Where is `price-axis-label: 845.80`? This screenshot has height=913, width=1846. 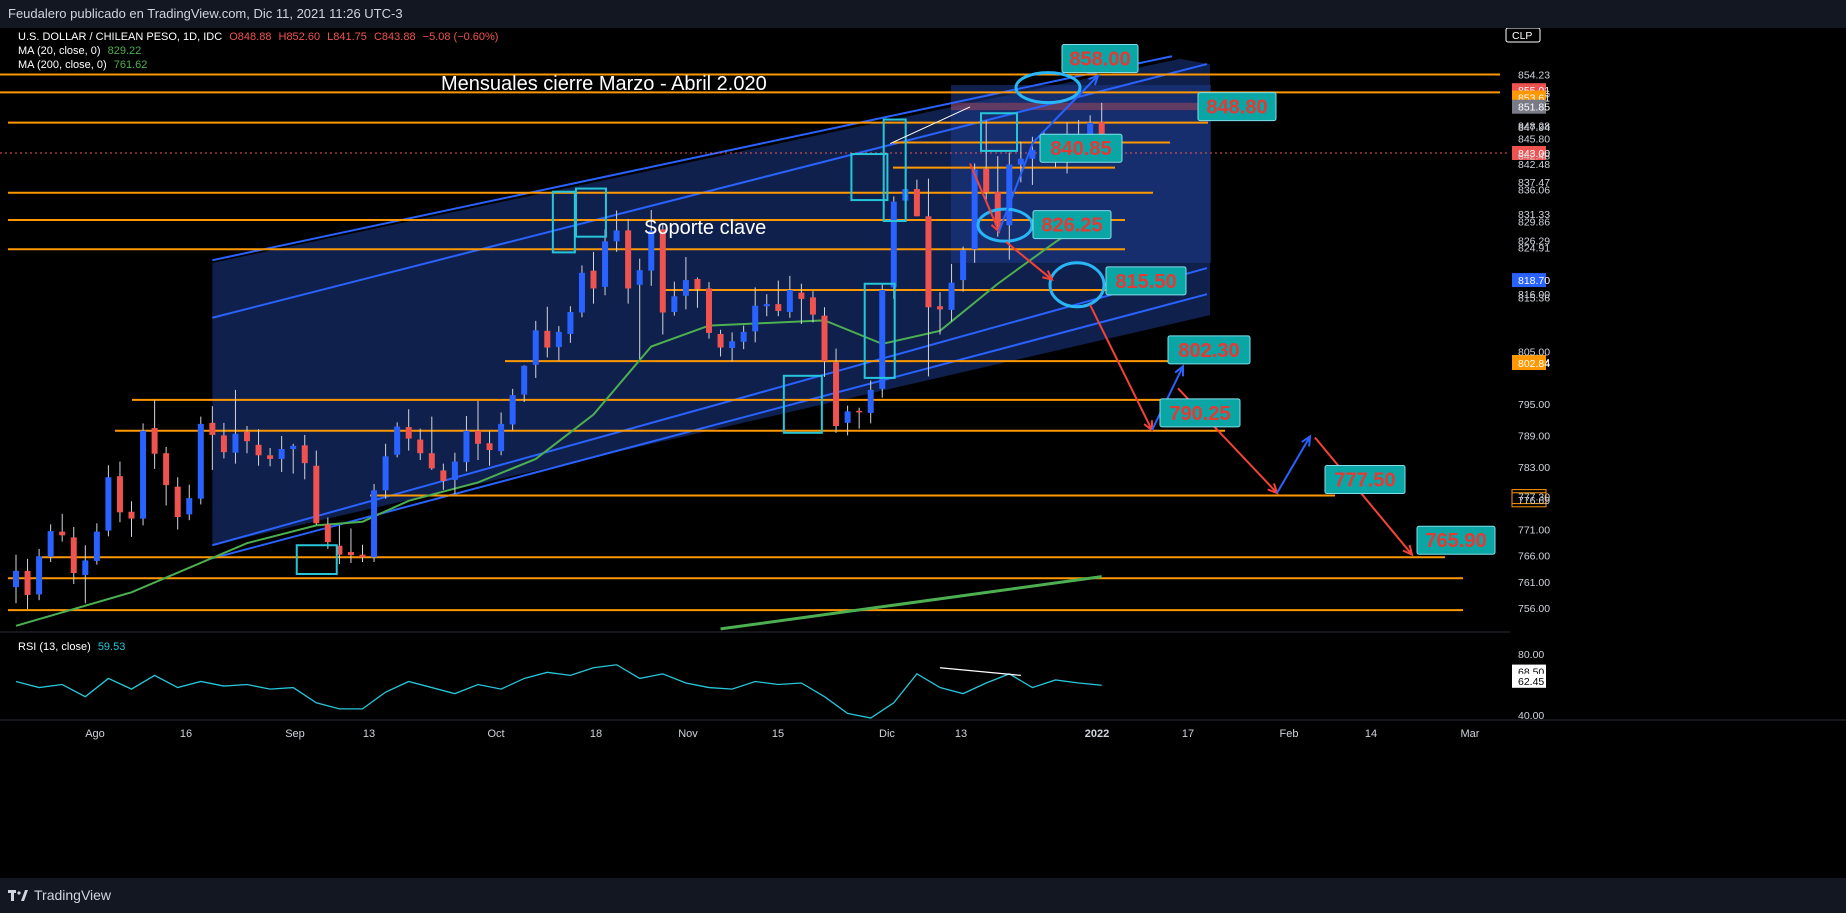 price-axis-label: 845.80 is located at coordinates (1534, 139).